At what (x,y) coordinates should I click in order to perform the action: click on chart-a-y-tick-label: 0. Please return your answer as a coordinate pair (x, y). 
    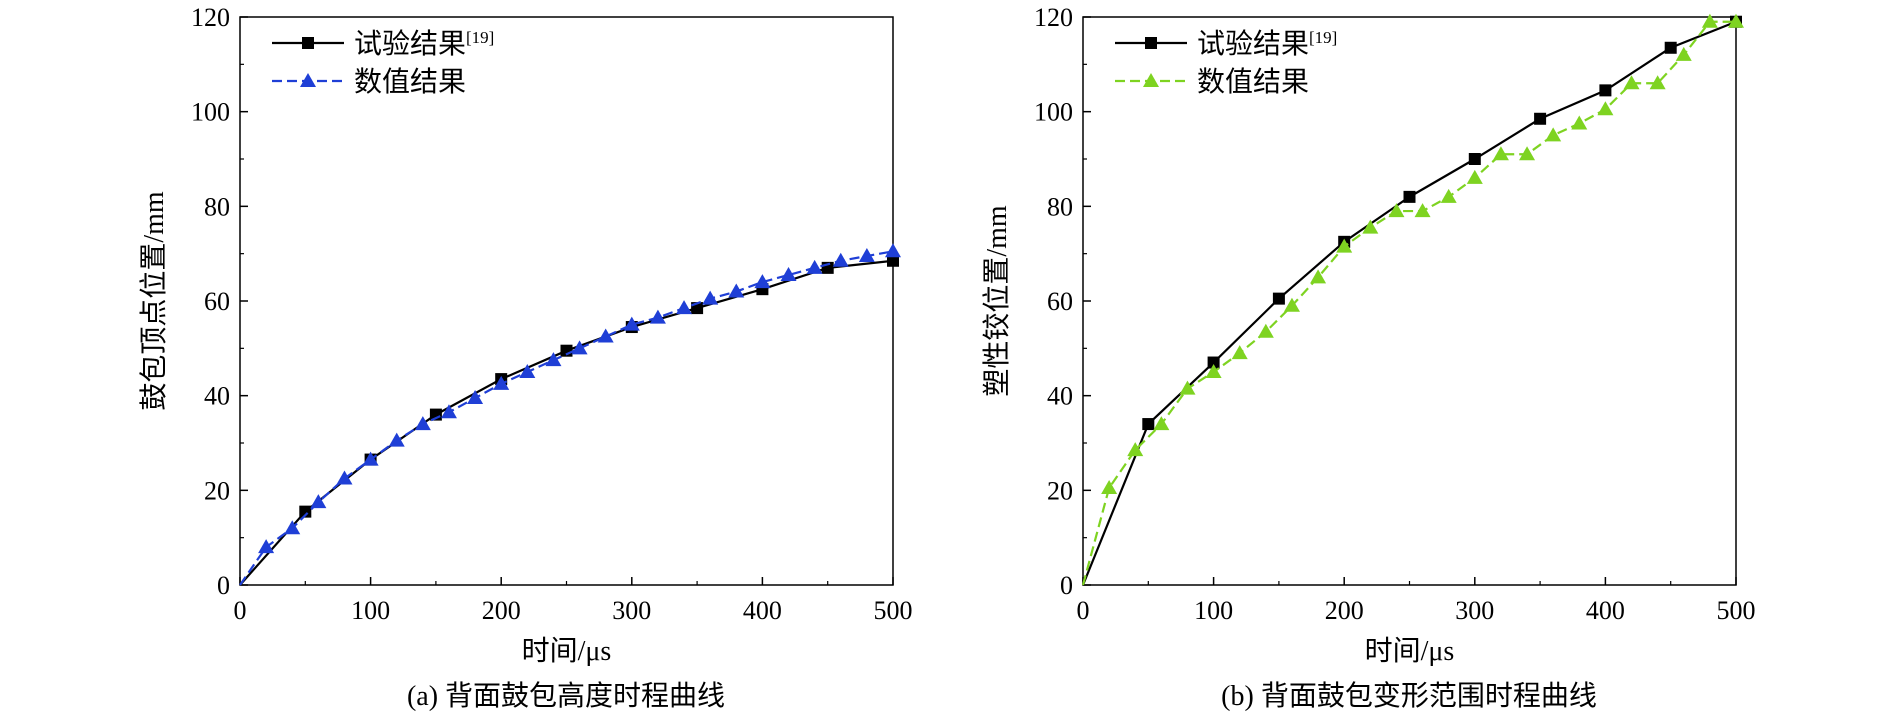
    Looking at the image, I should click on (223, 585).